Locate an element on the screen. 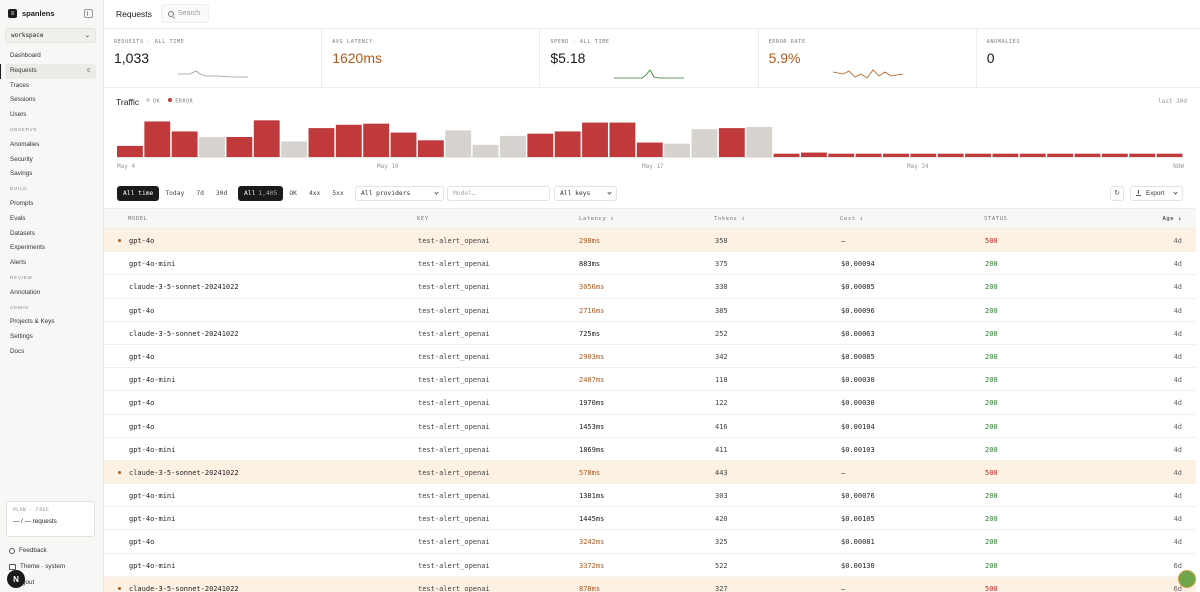 The width and height of the screenshot is (1200, 592). col-cost: Cost ↕ is located at coordinates (852, 219).